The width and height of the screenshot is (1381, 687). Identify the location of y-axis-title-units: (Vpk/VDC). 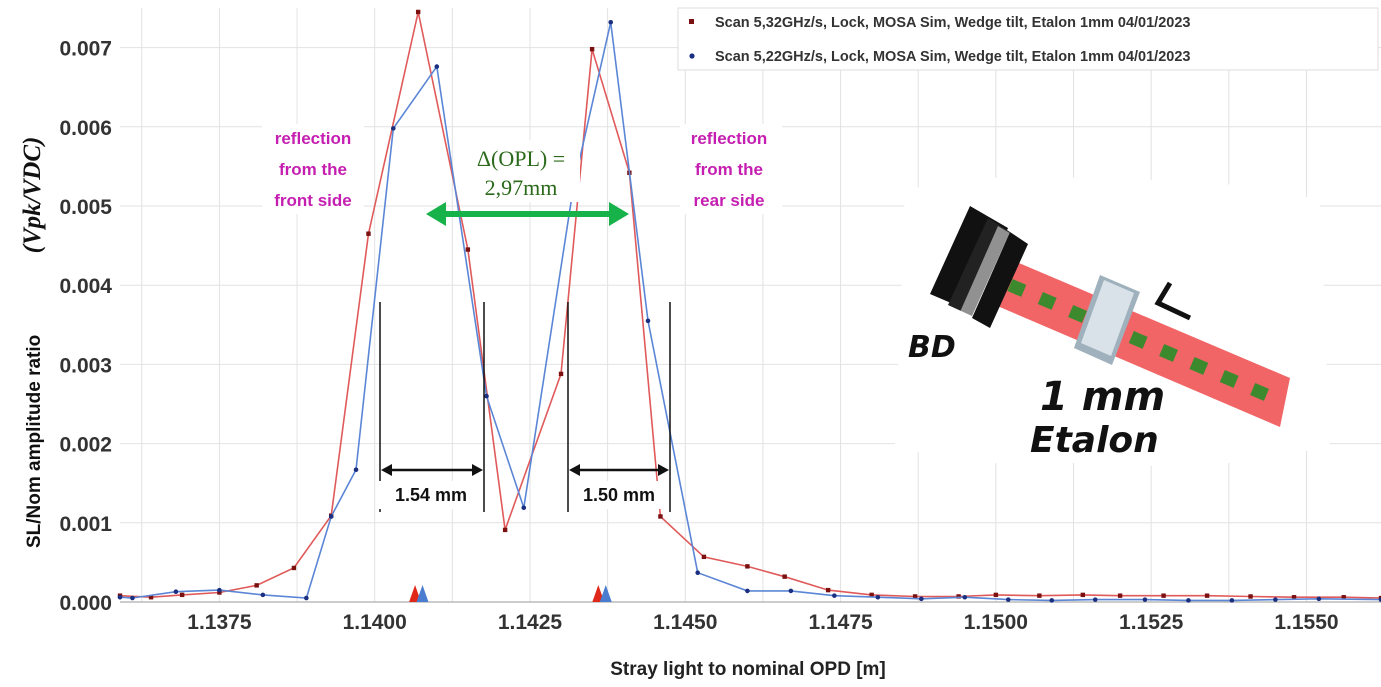
(32, 195).